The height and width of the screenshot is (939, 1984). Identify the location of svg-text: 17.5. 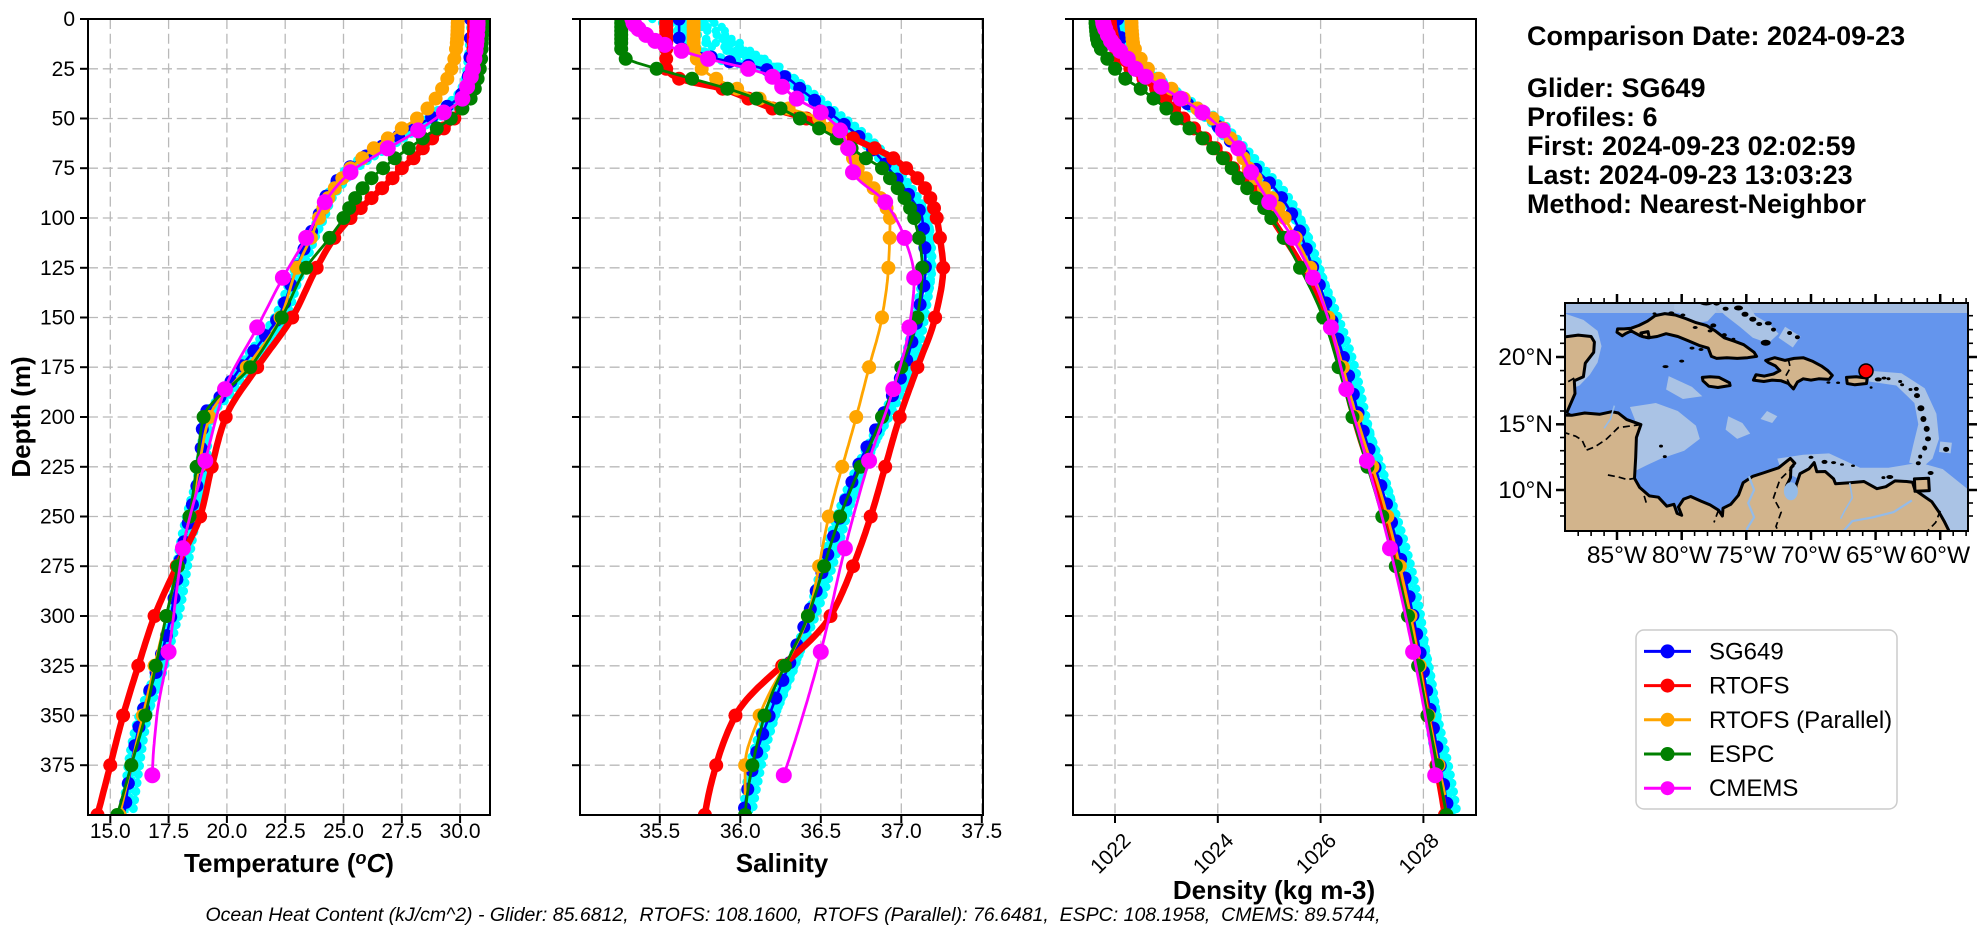
(168, 831).